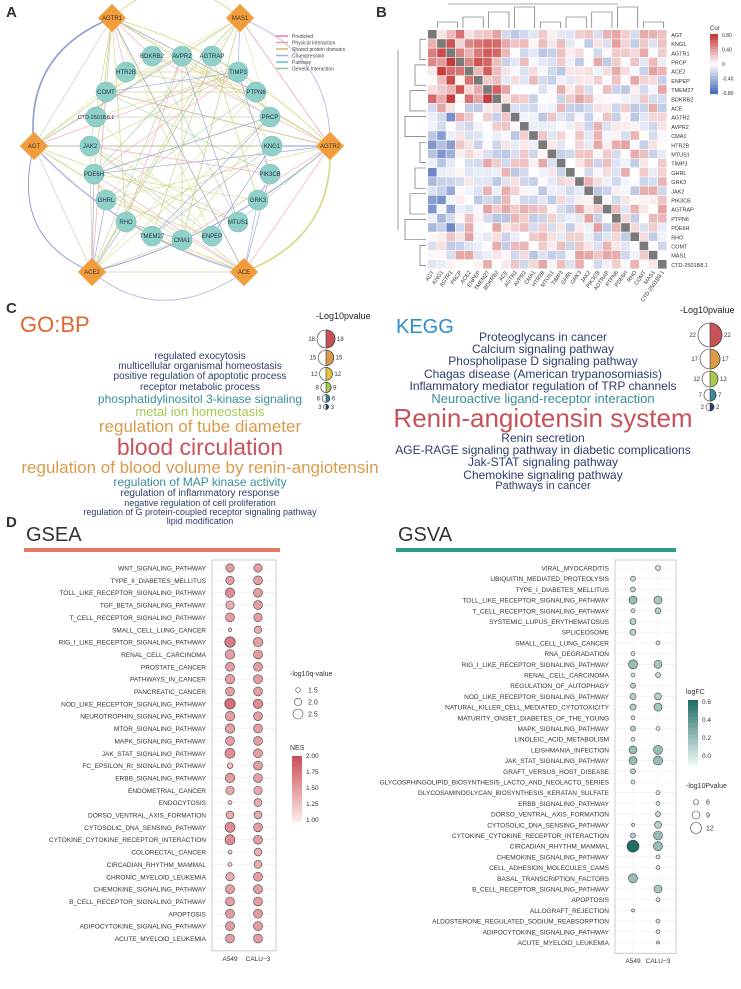 The image size is (741, 989). Describe the element at coordinates (678, 45) in the screenshot. I see `heatmap-row-label: KNG1` at that location.